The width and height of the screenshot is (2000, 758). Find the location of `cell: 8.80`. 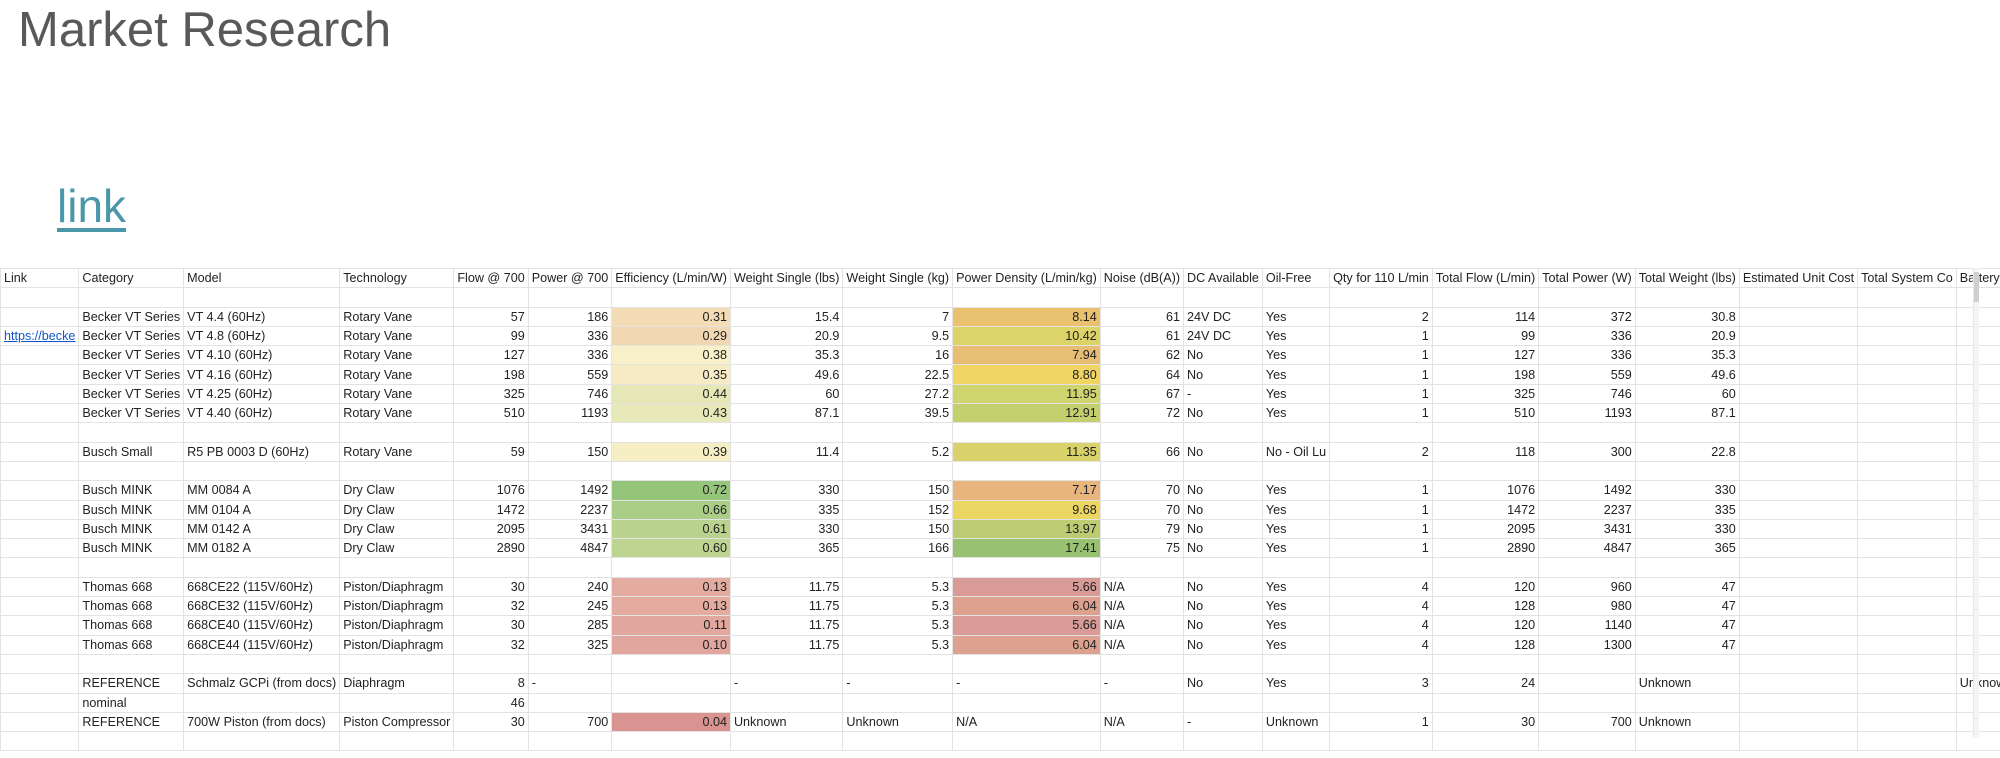

cell: 8.80 is located at coordinates (1026, 374).